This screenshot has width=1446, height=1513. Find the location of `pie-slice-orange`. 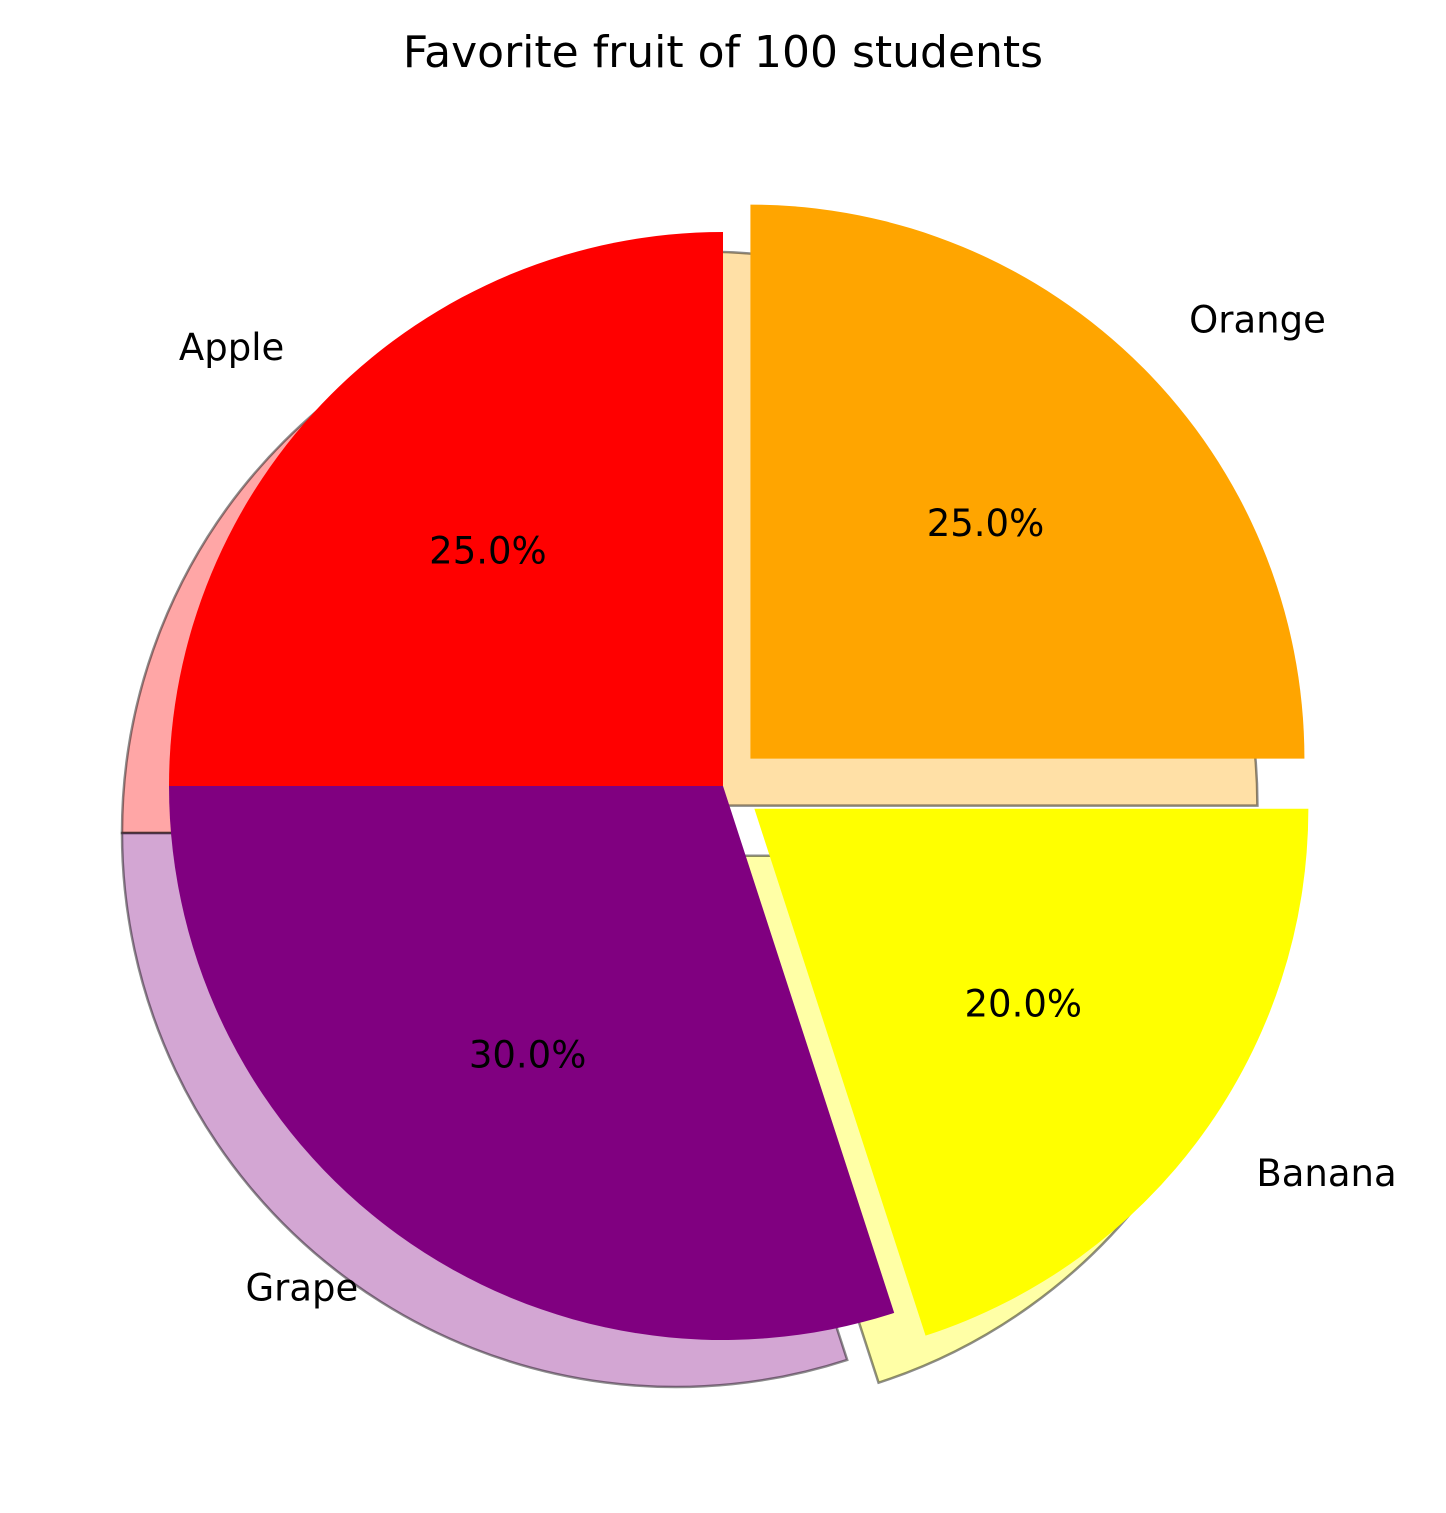

pie-slice-orange is located at coordinates (1027, 481).